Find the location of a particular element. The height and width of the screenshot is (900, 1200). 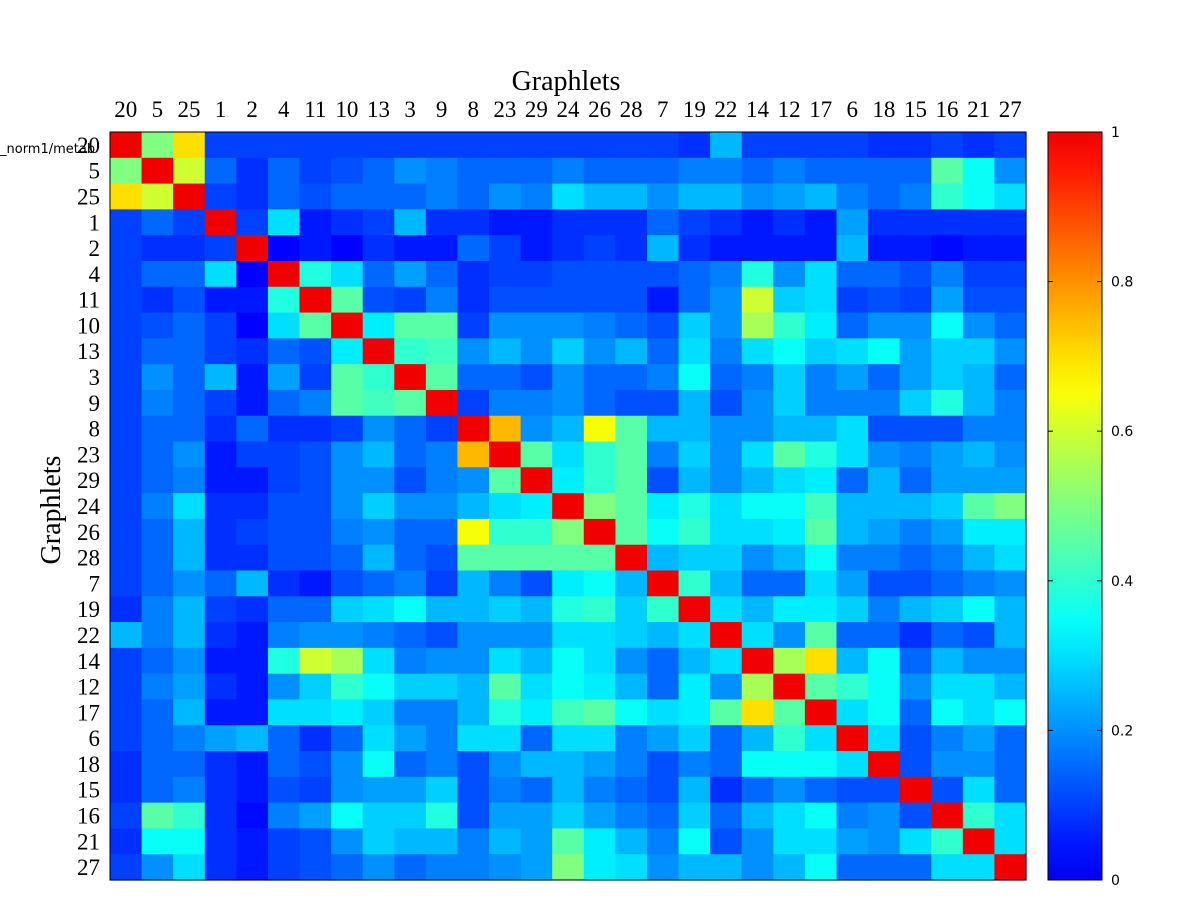

row-tick-label: 25 is located at coordinates (88, 196).